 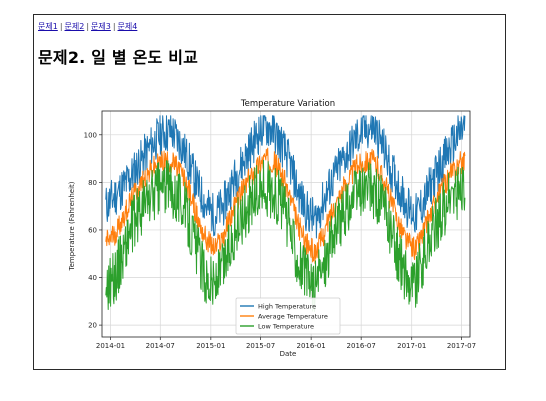 What do you see at coordinates (210, 346) in the screenshot?
I see `x-tick-label: 2015-01` at bounding box center [210, 346].